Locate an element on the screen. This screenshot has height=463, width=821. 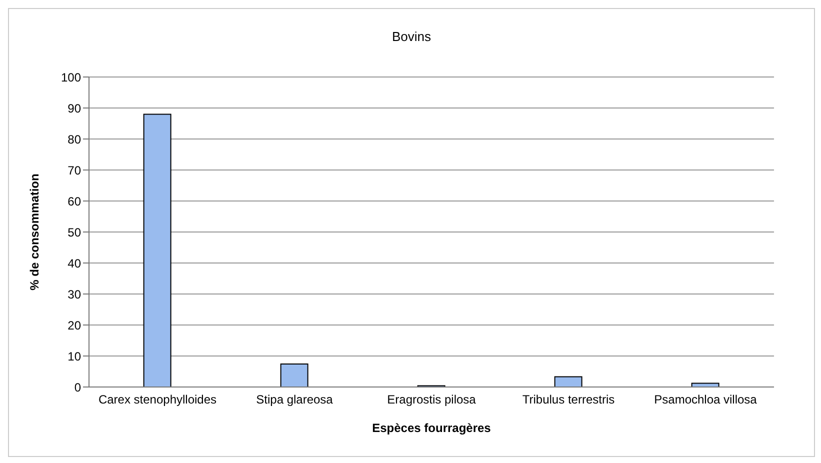
y-tick-label: 100 is located at coordinates (71, 77).